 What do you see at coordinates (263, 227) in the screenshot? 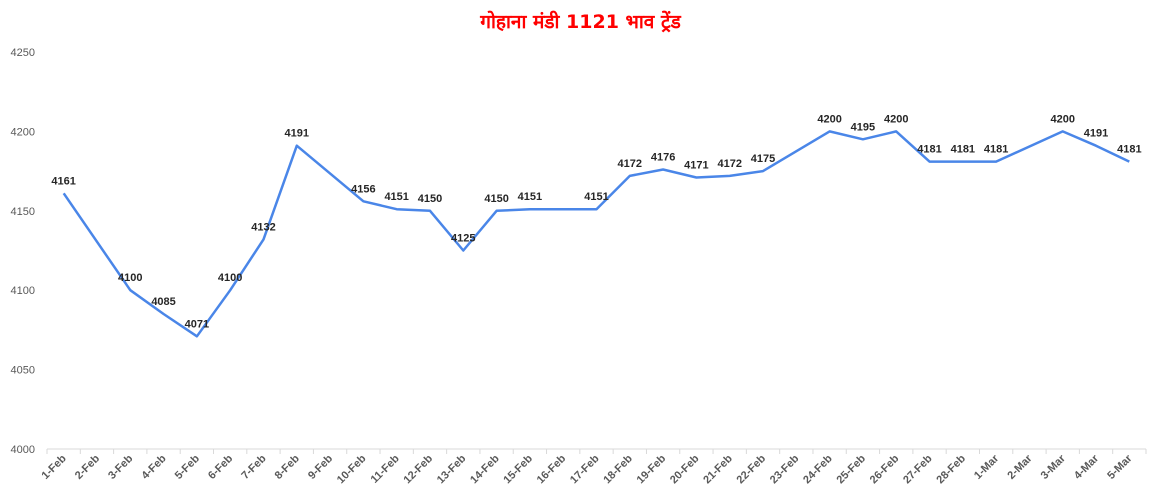
I see `data-label: 4132` at bounding box center [263, 227].